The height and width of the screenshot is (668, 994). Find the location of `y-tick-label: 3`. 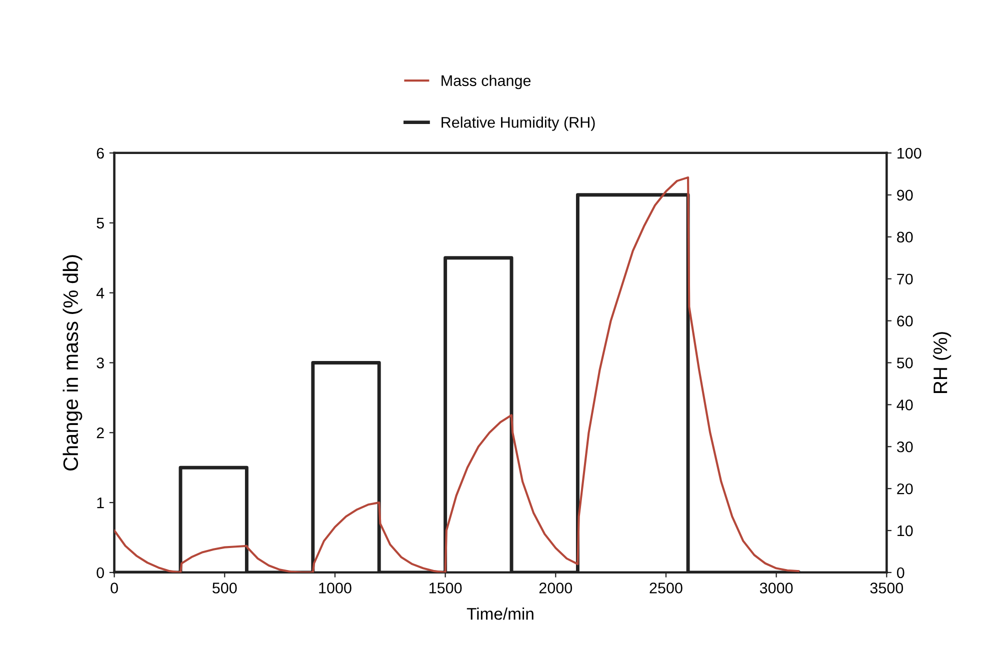

y-tick-label: 3 is located at coordinates (100, 363).